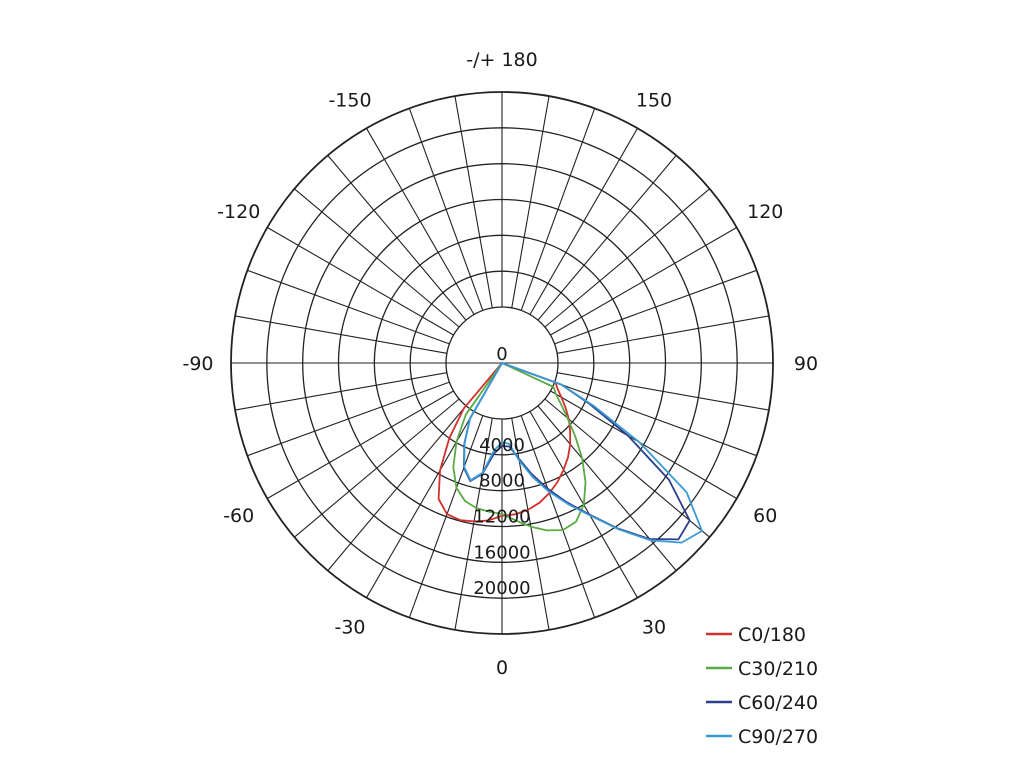 The height and width of the screenshot is (768, 1024). What do you see at coordinates (501, 588) in the screenshot?
I see `radial-label-20000: 20000` at bounding box center [501, 588].